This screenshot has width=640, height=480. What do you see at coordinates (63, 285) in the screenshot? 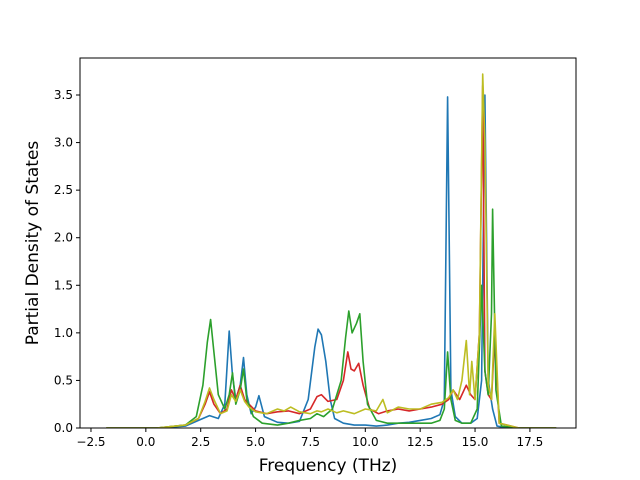
I see `y-tick-label: 1.5` at bounding box center [63, 285].